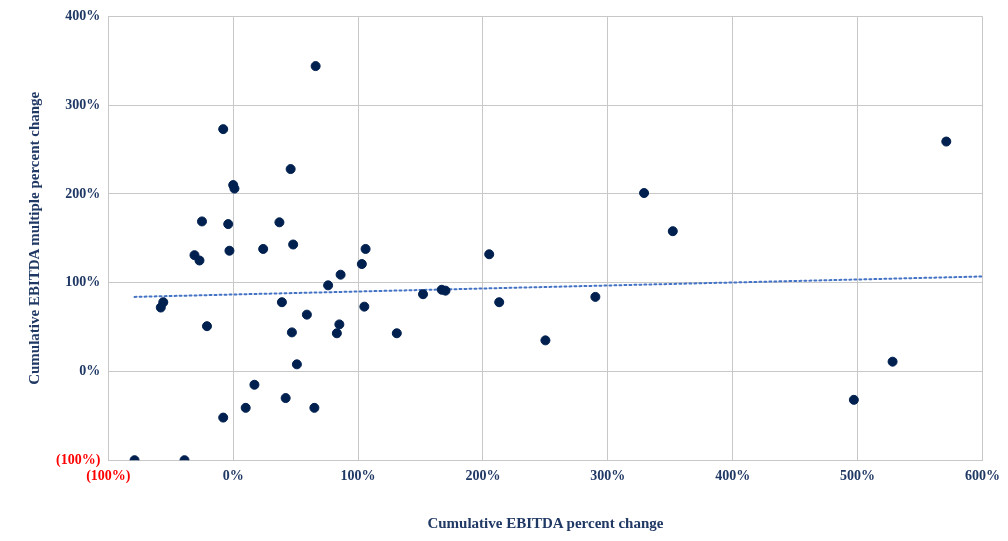 This screenshot has width=1008, height=541. I want to click on y-tick-label: 300%, so click(83, 104).